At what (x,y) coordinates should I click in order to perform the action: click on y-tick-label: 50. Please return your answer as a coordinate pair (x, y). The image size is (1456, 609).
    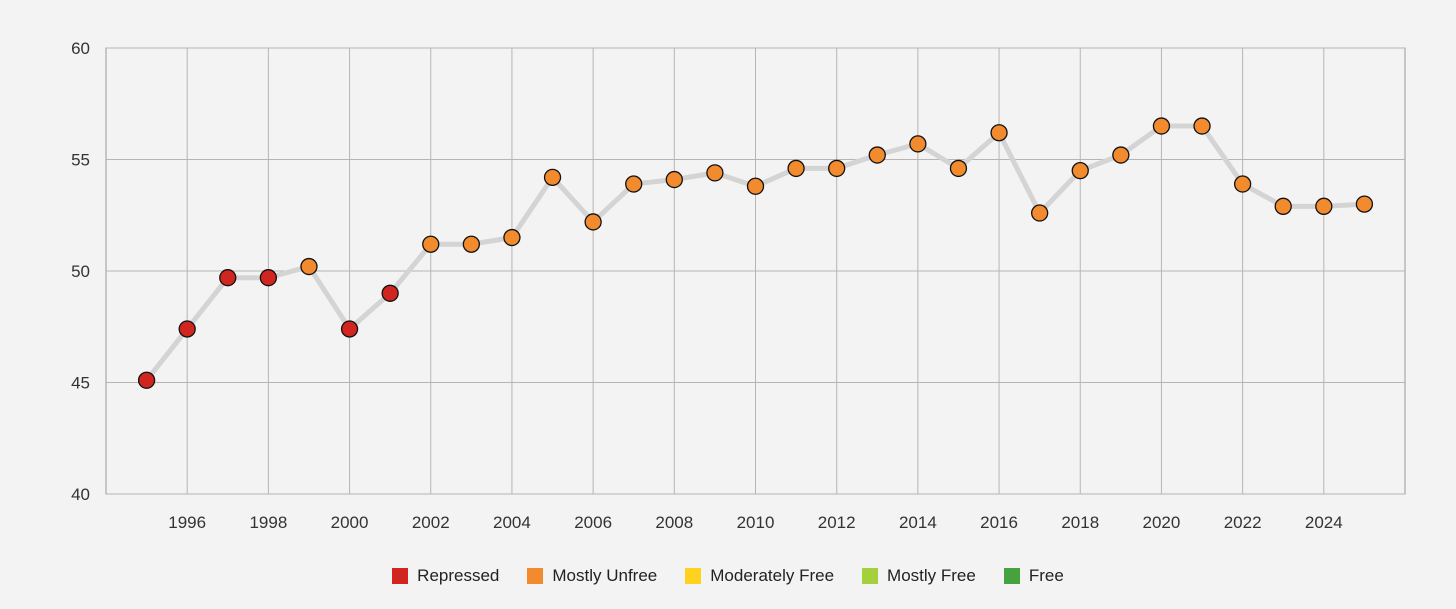
    Looking at the image, I should click on (80, 271).